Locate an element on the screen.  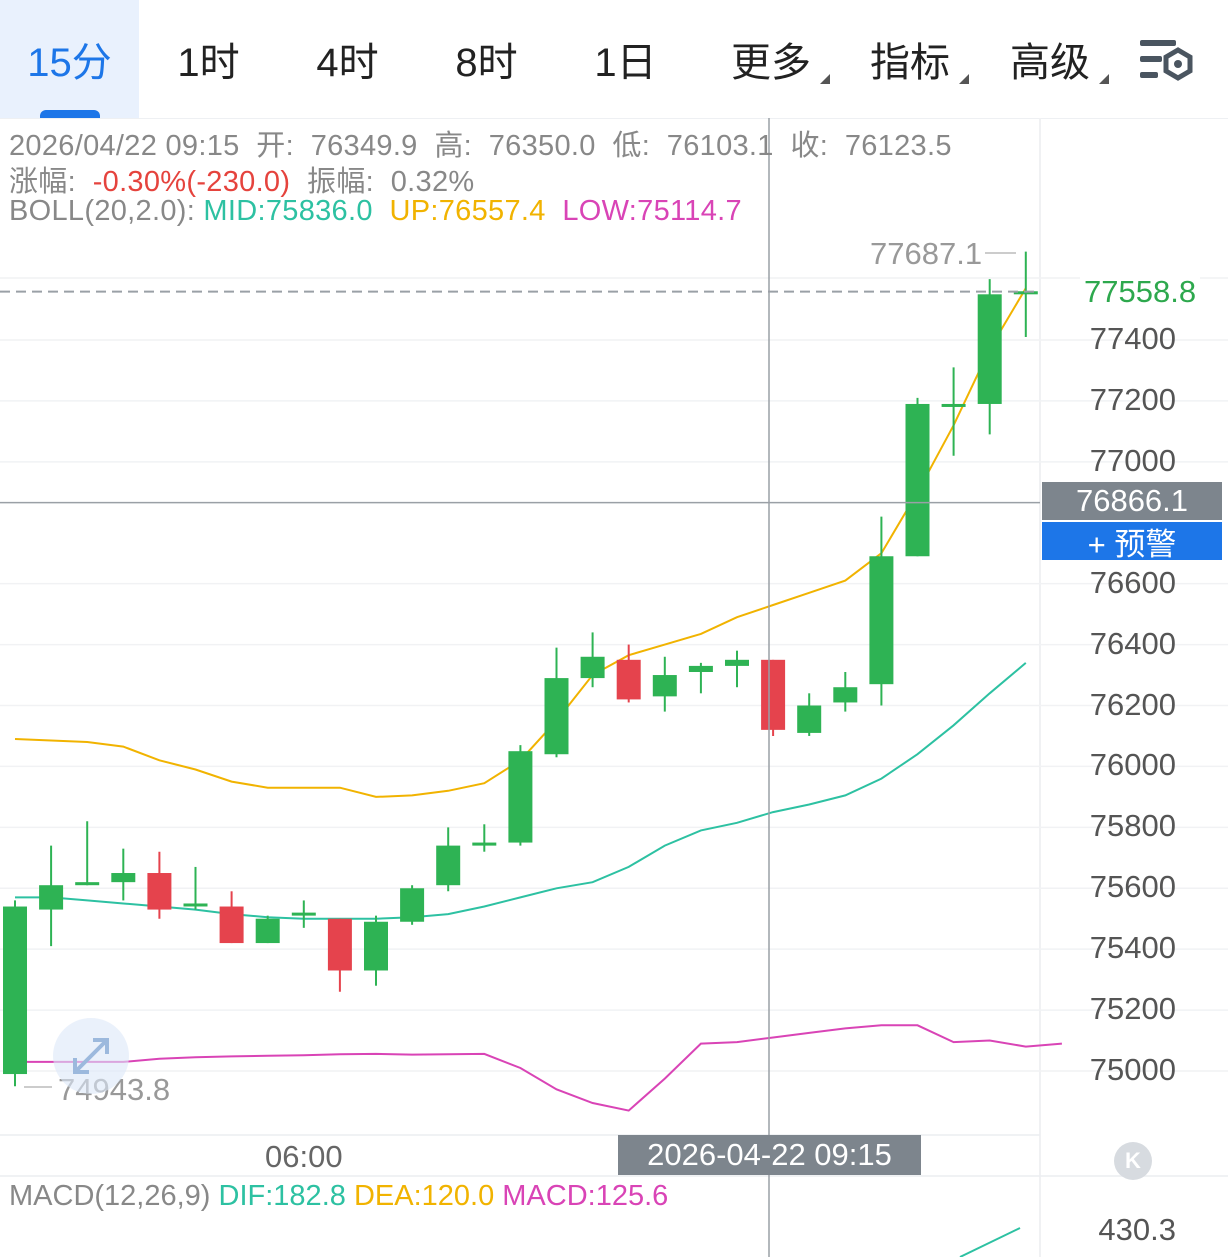
price-tick-label: 76400 is located at coordinates (1132, 643).